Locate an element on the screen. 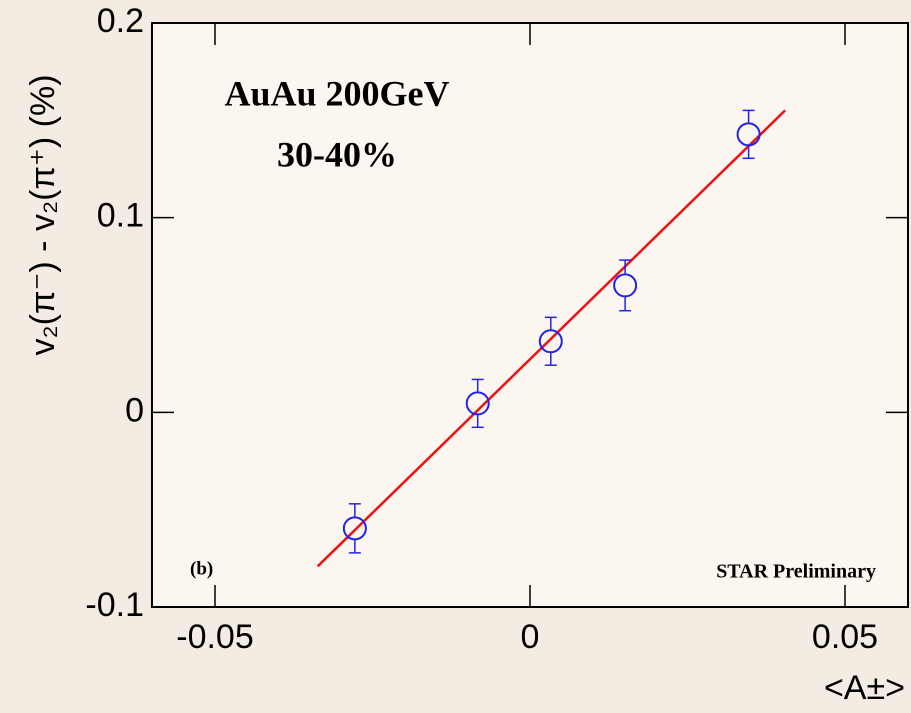 The width and height of the screenshot is (911, 713). x-tick-label: 0.05 is located at coordinates (845, 637).